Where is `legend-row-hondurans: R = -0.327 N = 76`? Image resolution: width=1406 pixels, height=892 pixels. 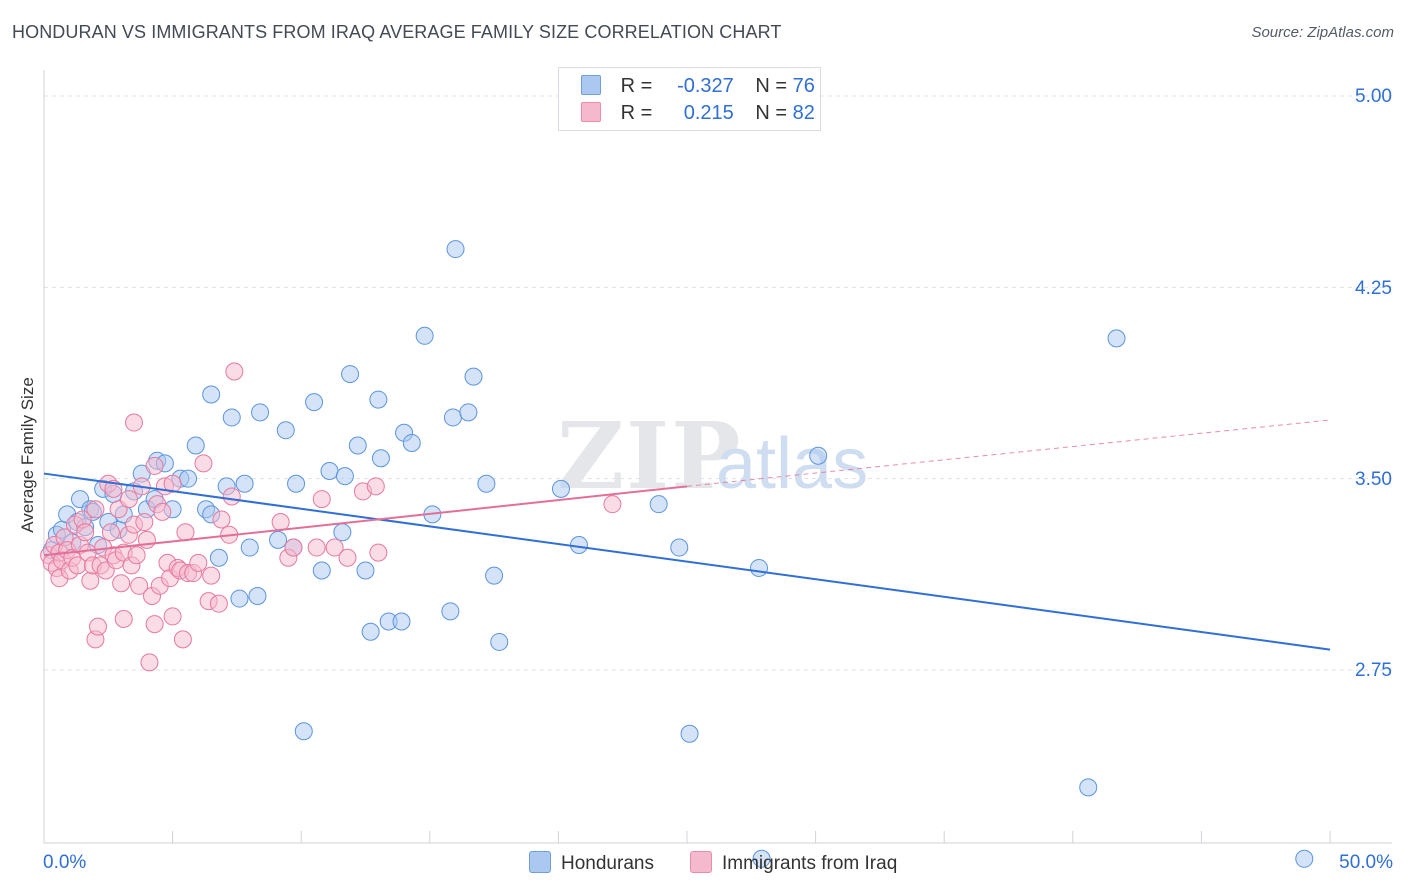 legend-row-hondurans: R = -0.327 N = 76 is located at coordinates (698, 87).